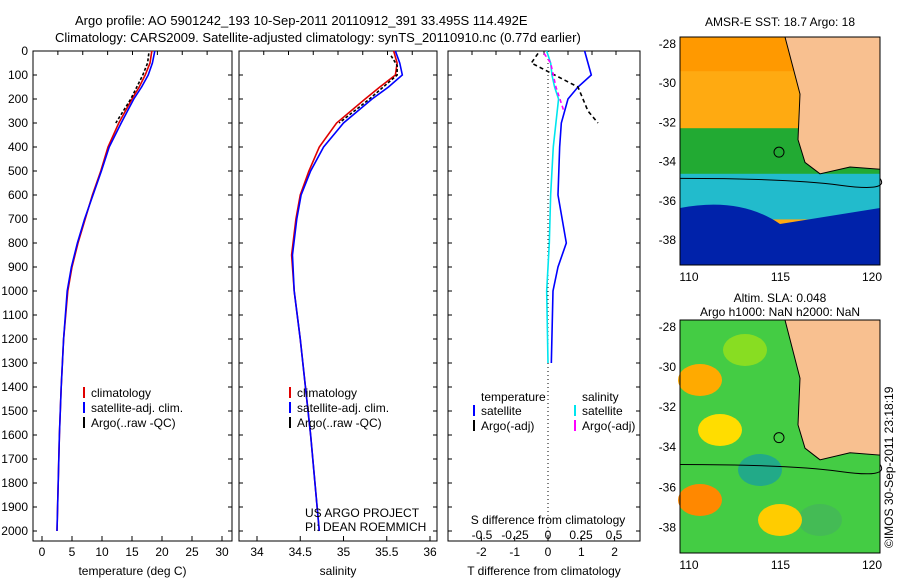  Describe the element at coordinates (347, 291) in the screenshot. I see `satellite-adj-clim-line` at that location.